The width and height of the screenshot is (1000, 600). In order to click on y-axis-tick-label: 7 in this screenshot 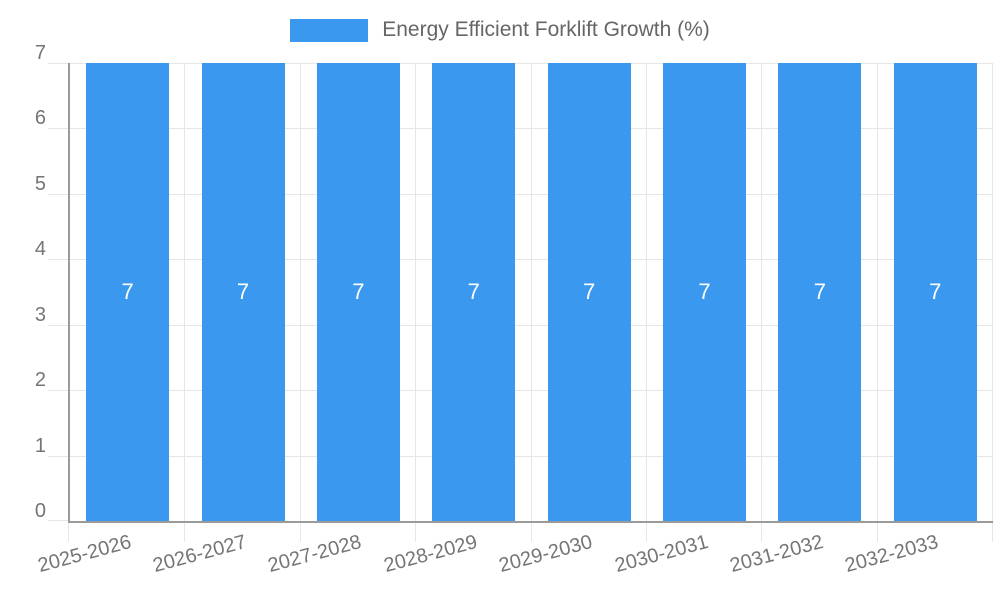, I will do `click(40, 53)`.